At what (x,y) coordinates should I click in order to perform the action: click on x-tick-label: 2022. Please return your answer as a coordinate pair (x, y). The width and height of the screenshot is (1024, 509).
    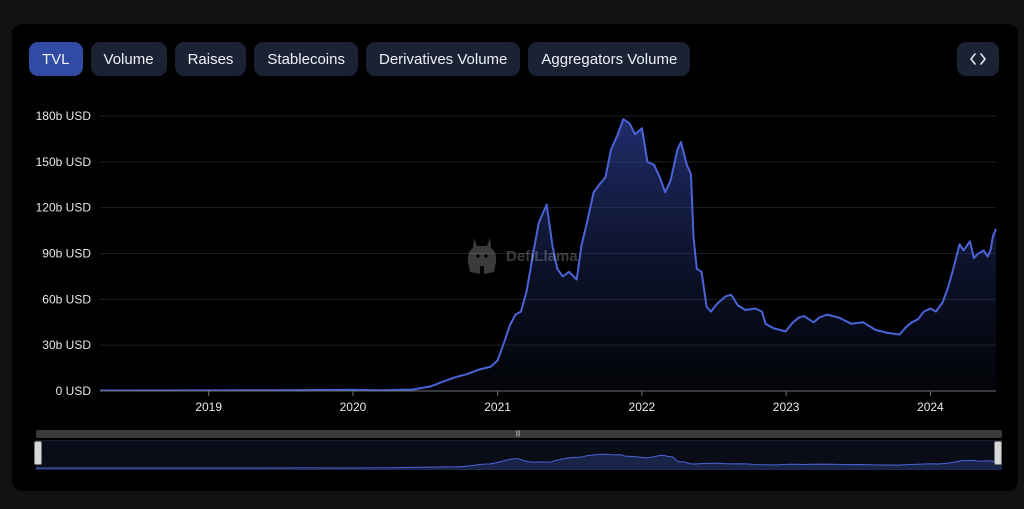
    Looking at the image, I should click on (642, 407).